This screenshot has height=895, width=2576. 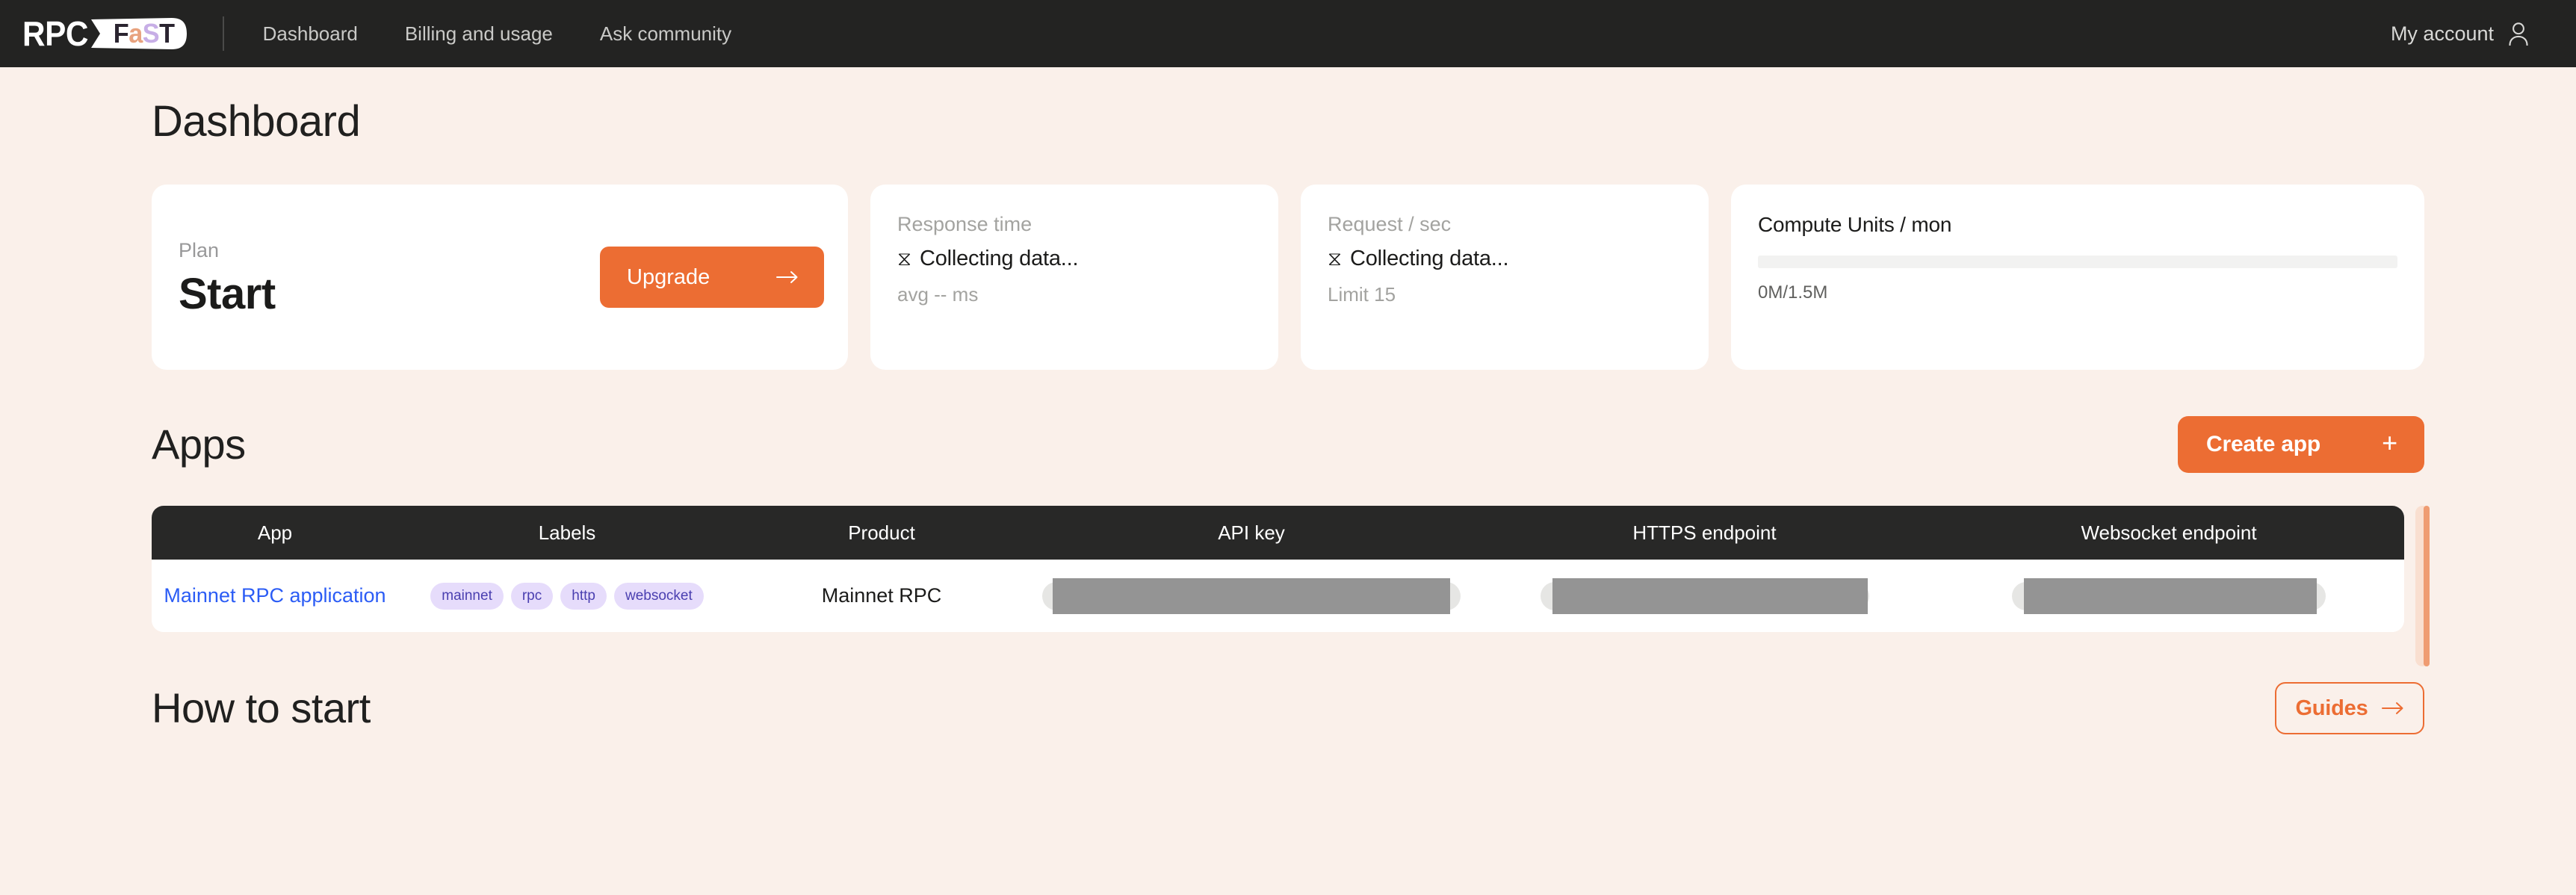 What do you see at coordinates (2263, 444) in the screenshot?
I see `create-app-button-label: Create app` at bounding box center [2263, 444].